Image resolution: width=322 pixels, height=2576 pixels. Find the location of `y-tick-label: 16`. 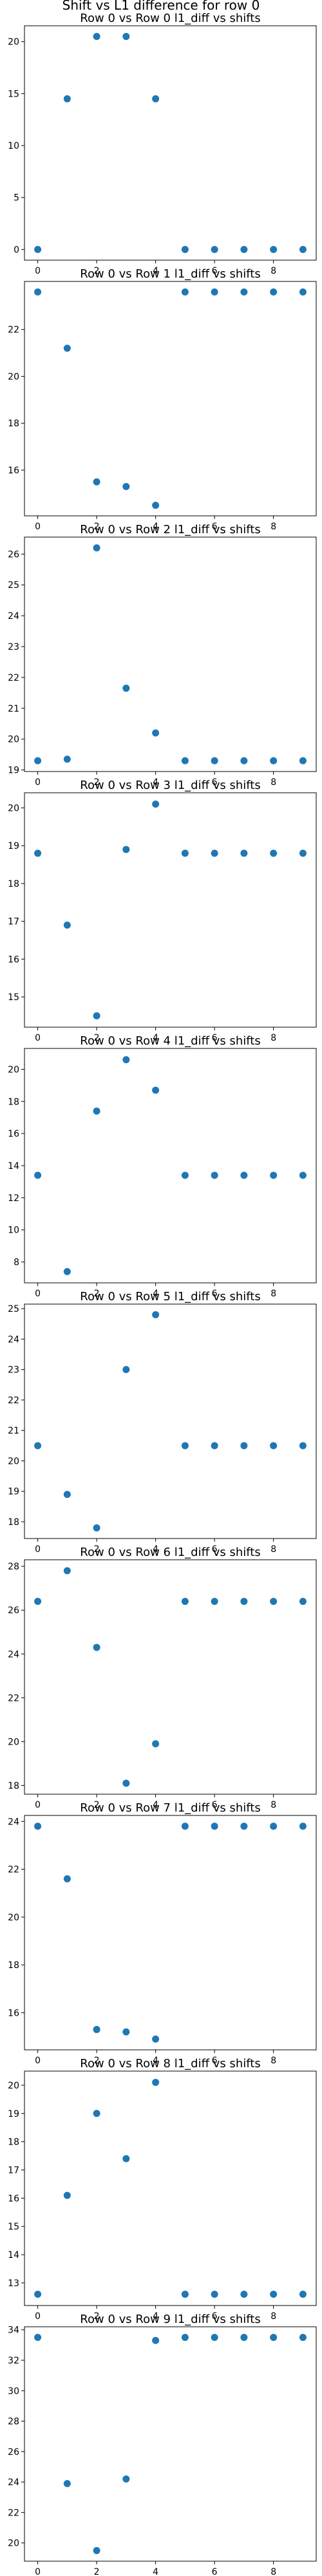

y-tick-label: 16 is located at coordinates (13, 471).